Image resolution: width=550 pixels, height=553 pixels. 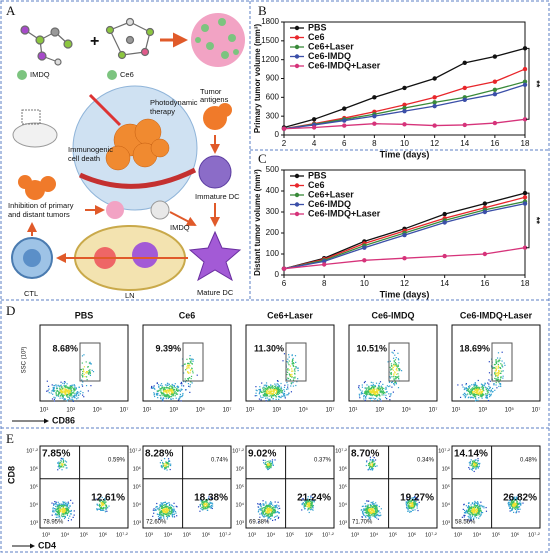 What do you see at coordinates (365, 454) in the screenshot?
I see `quadrant-percent: 8.70%` at bounding box center [365, 454].